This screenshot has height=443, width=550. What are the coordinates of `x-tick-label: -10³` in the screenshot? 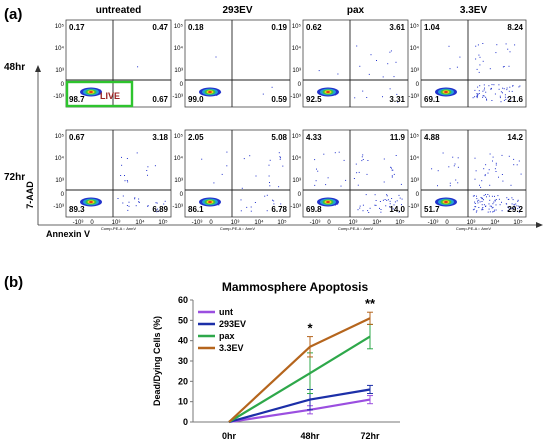 It's located at (315, 223).